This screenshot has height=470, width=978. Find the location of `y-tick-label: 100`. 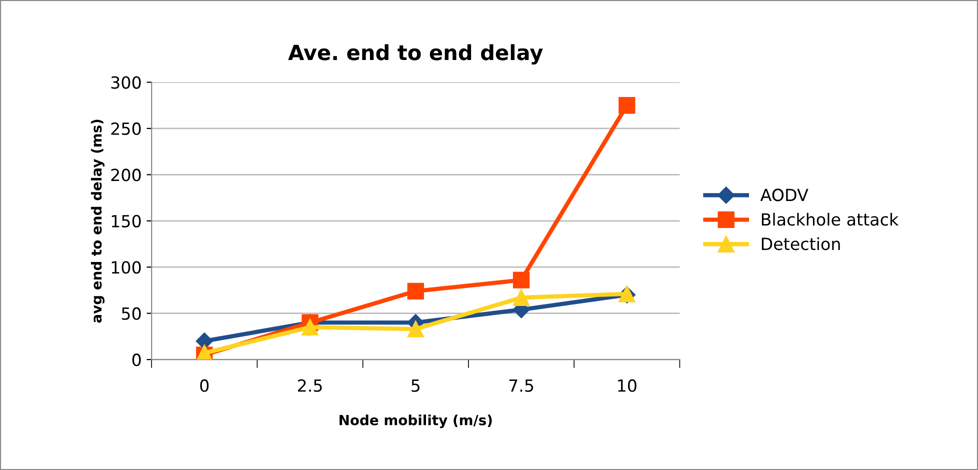

y-tick-label: 100 is located at coordinates (126, 267).